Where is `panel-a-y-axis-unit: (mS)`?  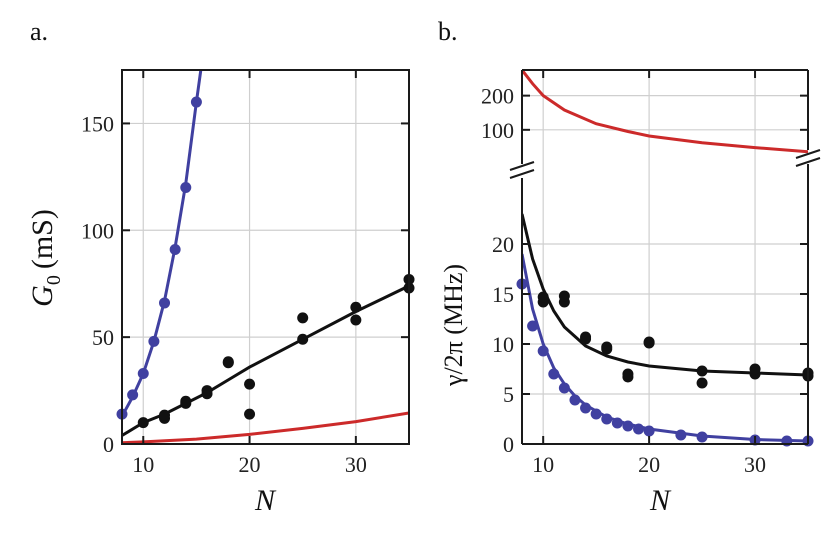
panel-a-y-axis-unit: (mS) is located at coordinates (42, 239).